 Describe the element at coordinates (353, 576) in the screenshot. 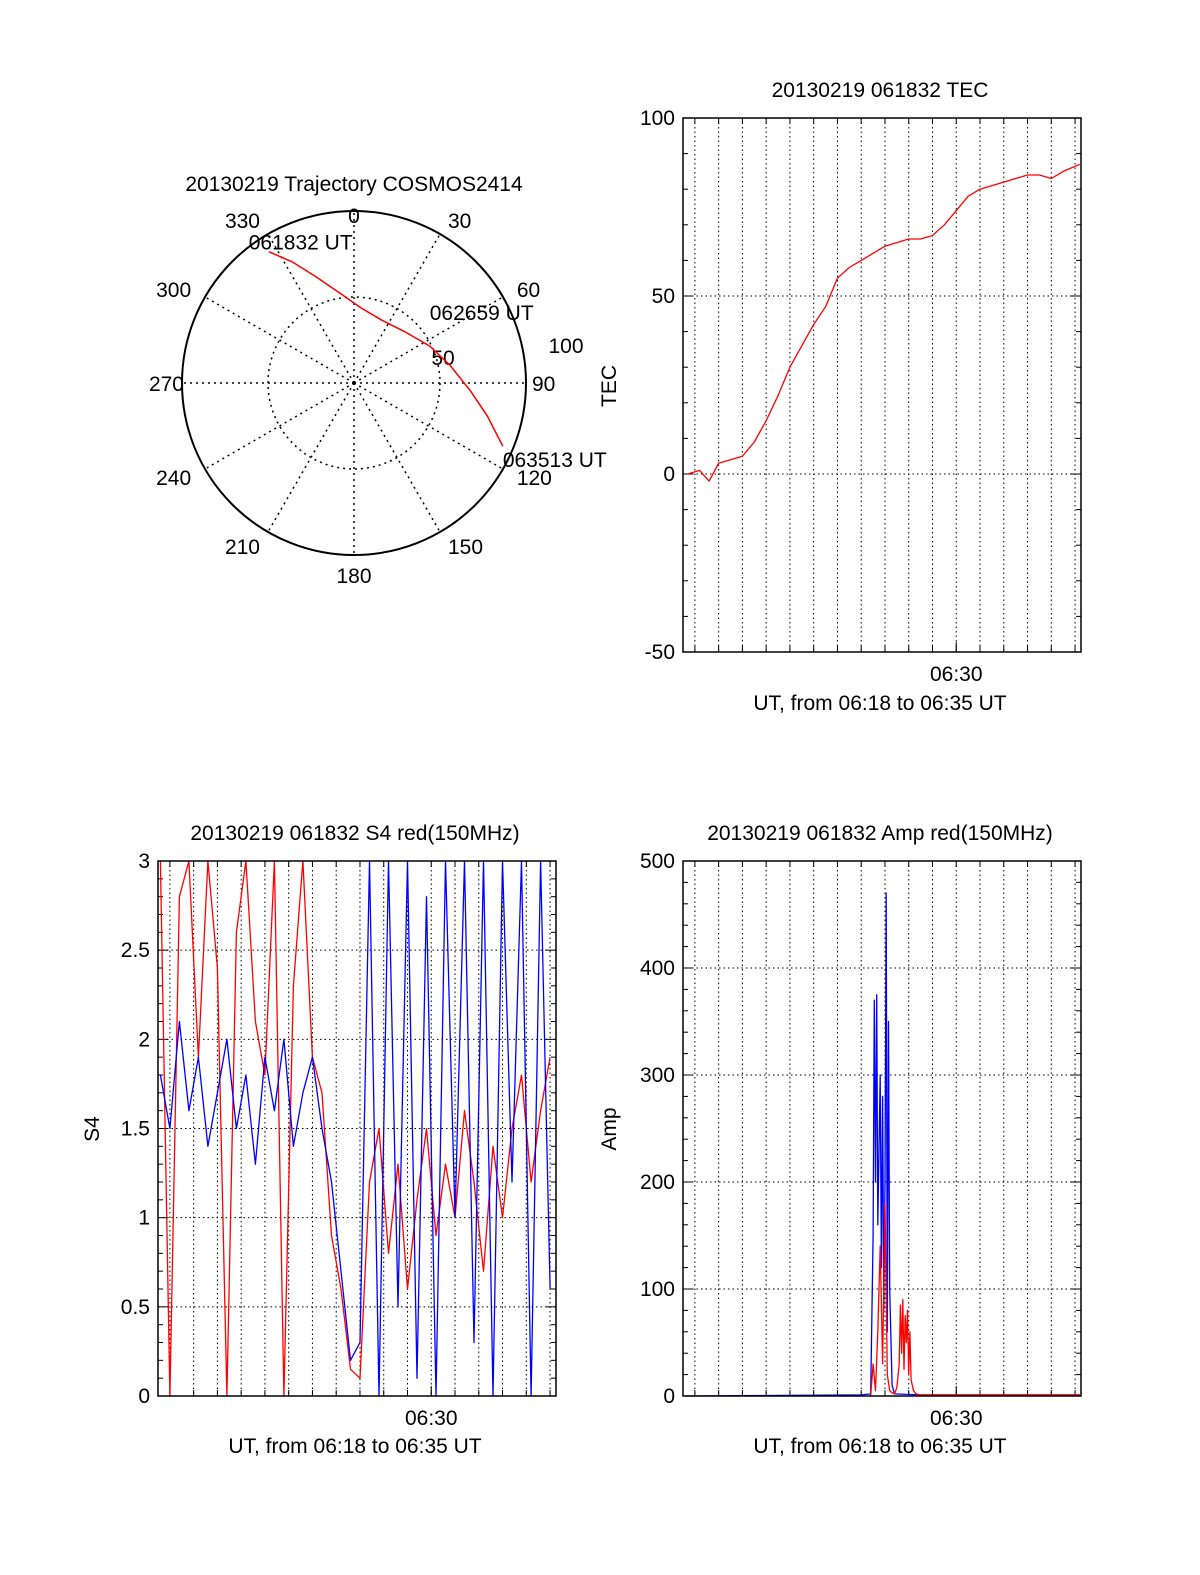

I see `angle-label-180: 180` at that location.